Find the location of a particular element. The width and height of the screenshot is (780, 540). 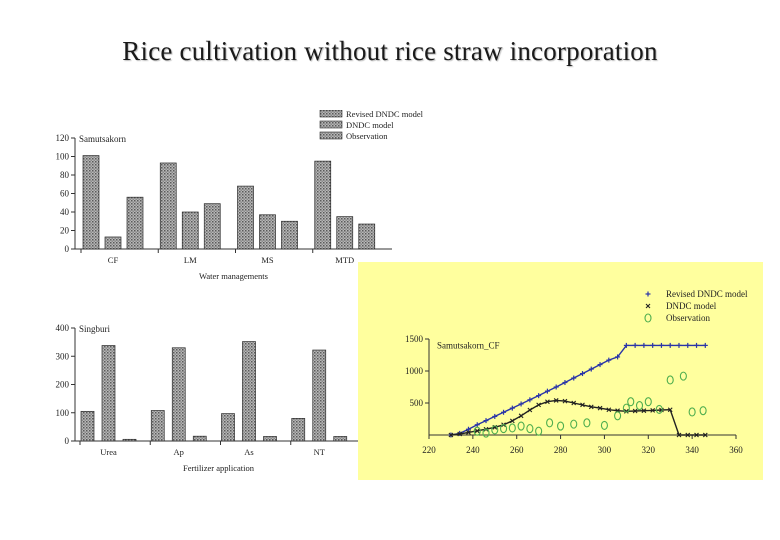

legend-label: Revised DNDC model is located at coordinates (707, 294).